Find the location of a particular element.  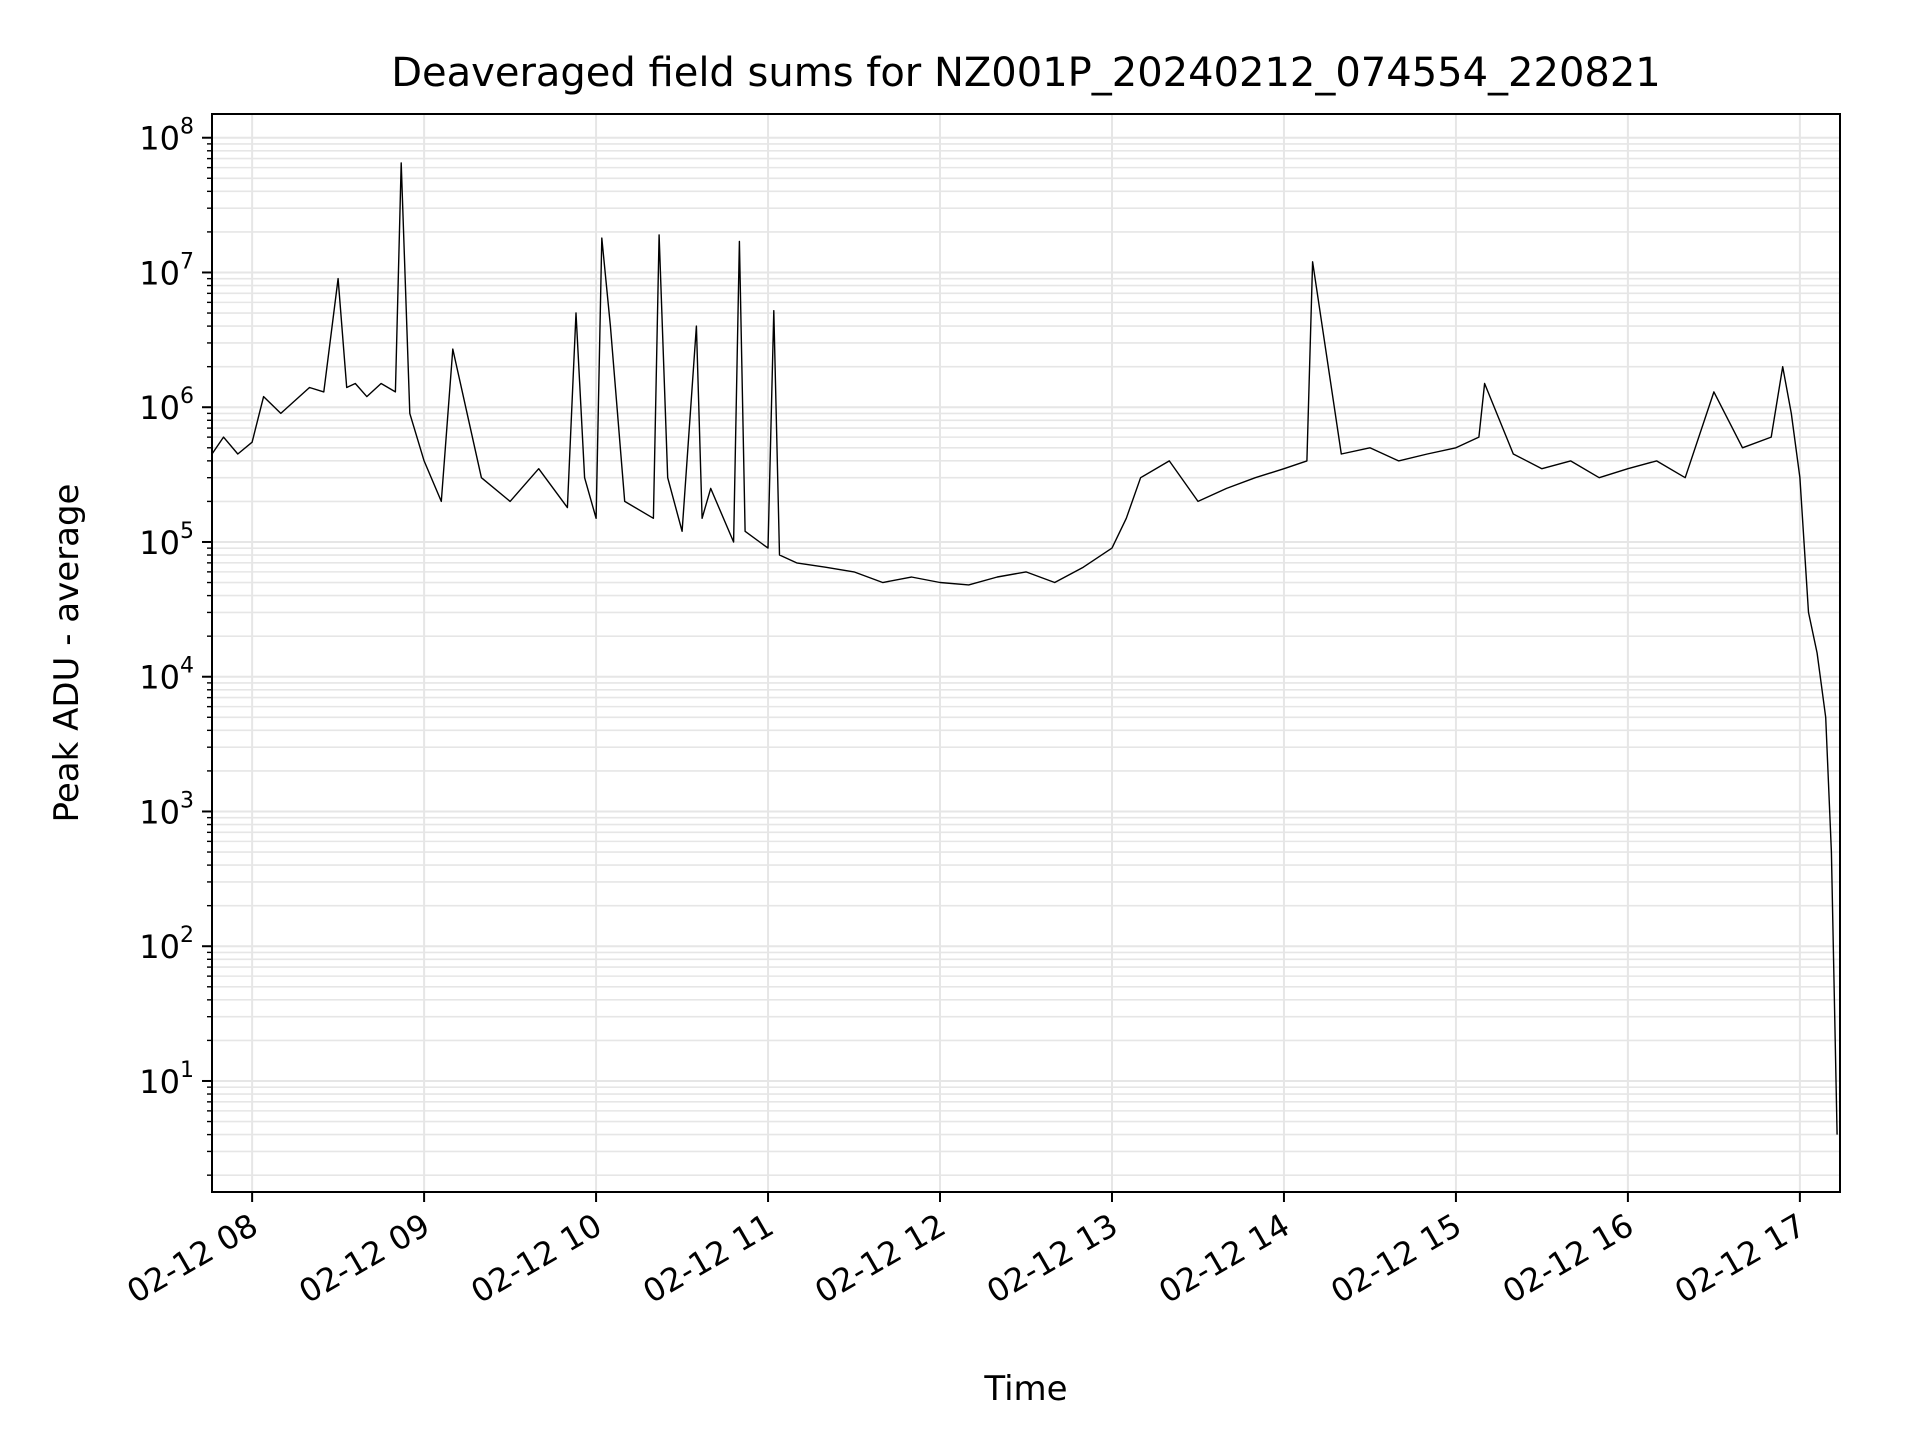

y-tick-label: 10⁷ is located at coordinates (166, 270).